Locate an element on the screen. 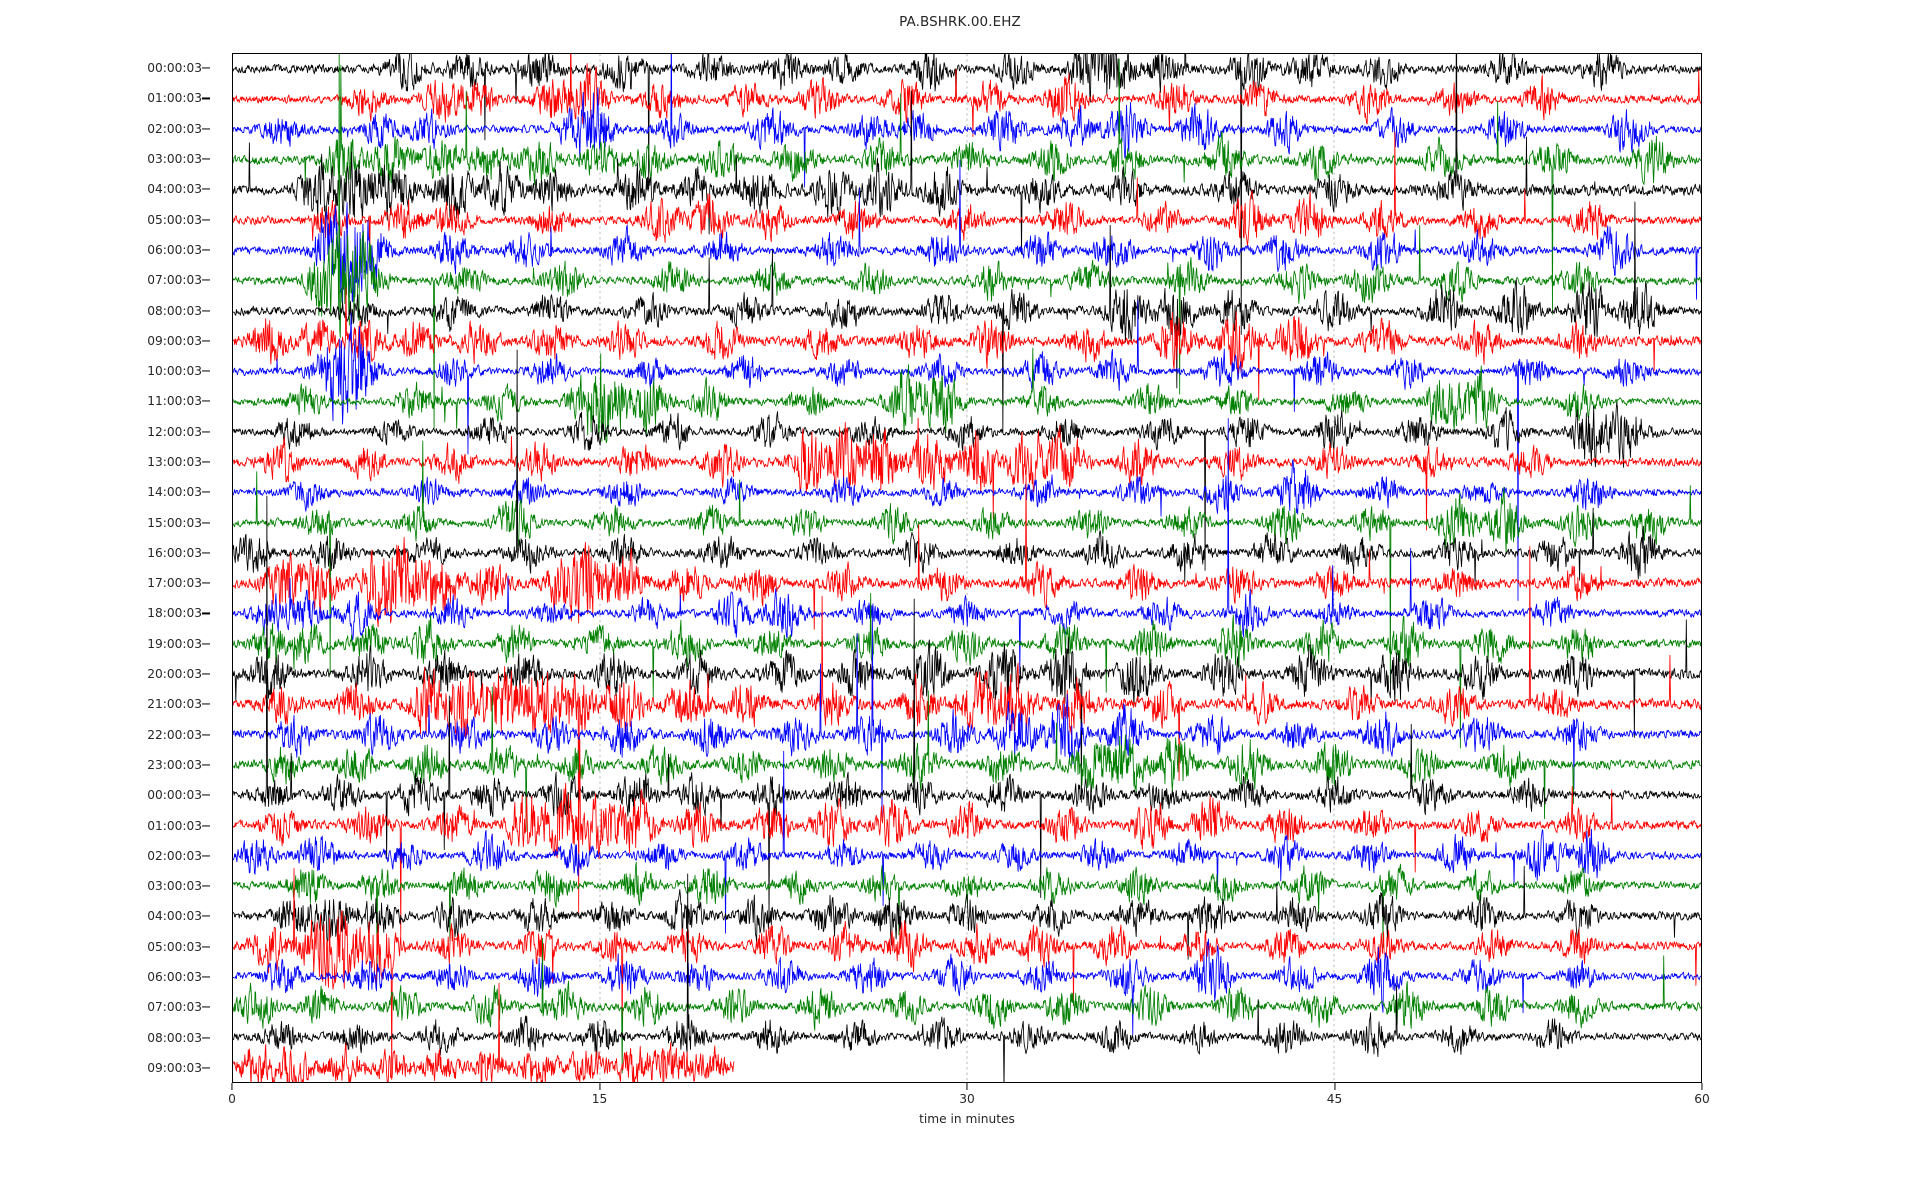 The image size is (1920, 1200). y-tick-label: 12:00:03 is located at coordinates (174, 431).